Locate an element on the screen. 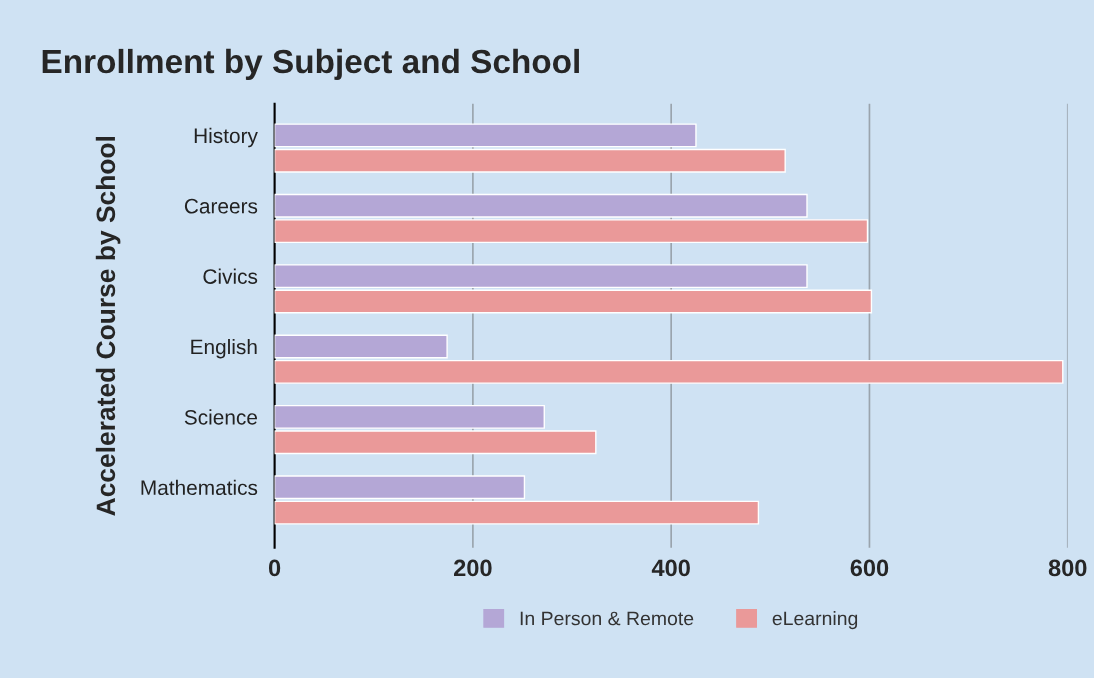 This screenshot has height=678, width=1094. legend-label: In Person & Remote is located at coordinates (607, 618).